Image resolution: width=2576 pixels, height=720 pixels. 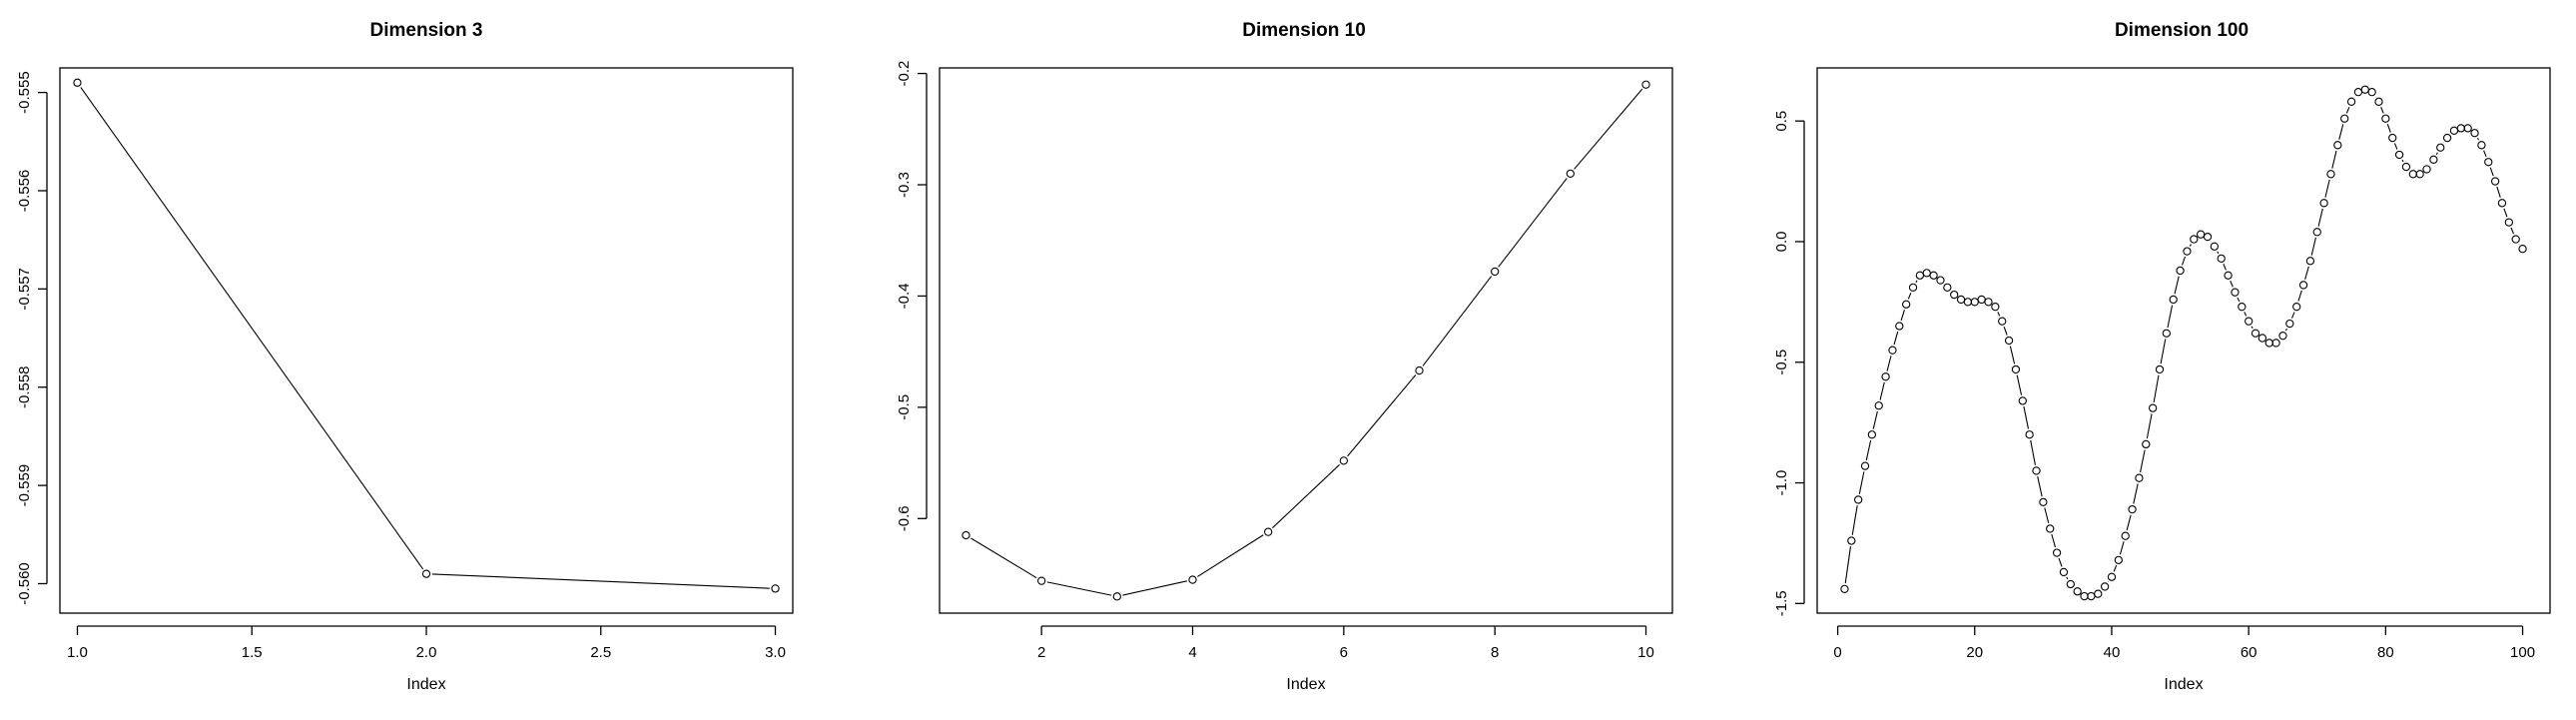 I want to click on y-tick-label: -0.6, so click(x=904, y=518).